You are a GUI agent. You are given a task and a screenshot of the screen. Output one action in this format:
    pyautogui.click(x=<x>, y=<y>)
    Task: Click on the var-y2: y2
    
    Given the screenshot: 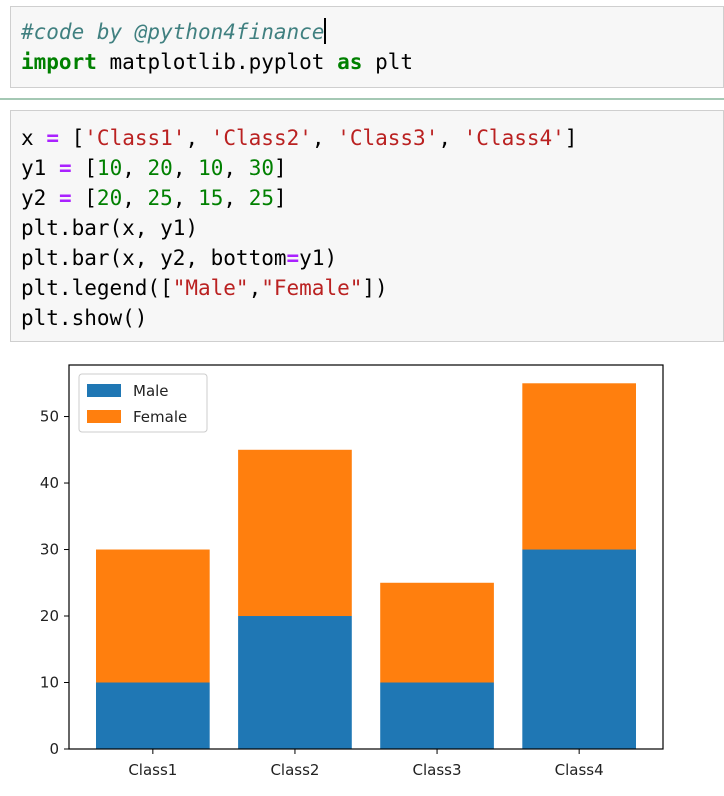 What is the action you would take?
    pyautogui.click(x=34, y=198)
    